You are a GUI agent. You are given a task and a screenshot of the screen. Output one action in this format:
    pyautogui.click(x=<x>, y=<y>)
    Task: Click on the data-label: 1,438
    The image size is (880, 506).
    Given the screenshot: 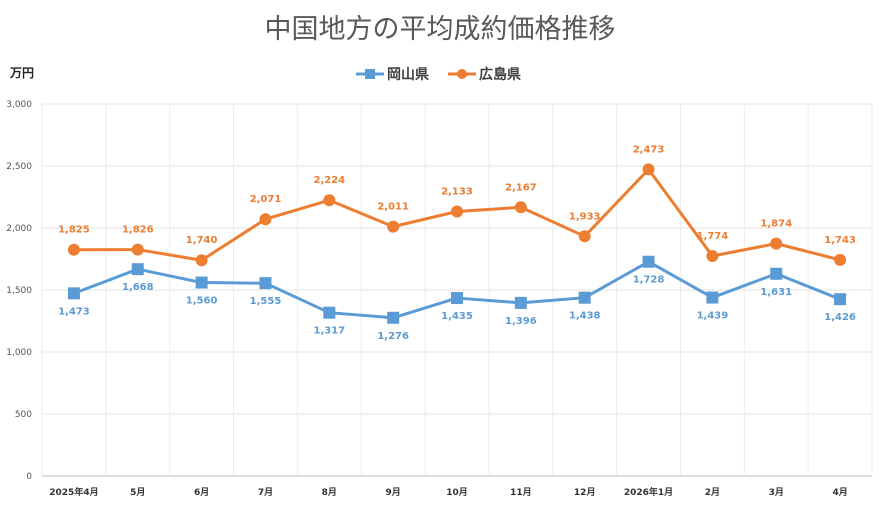 What is the action you would take?
    pyautogui.click(x=585, y=316)
    